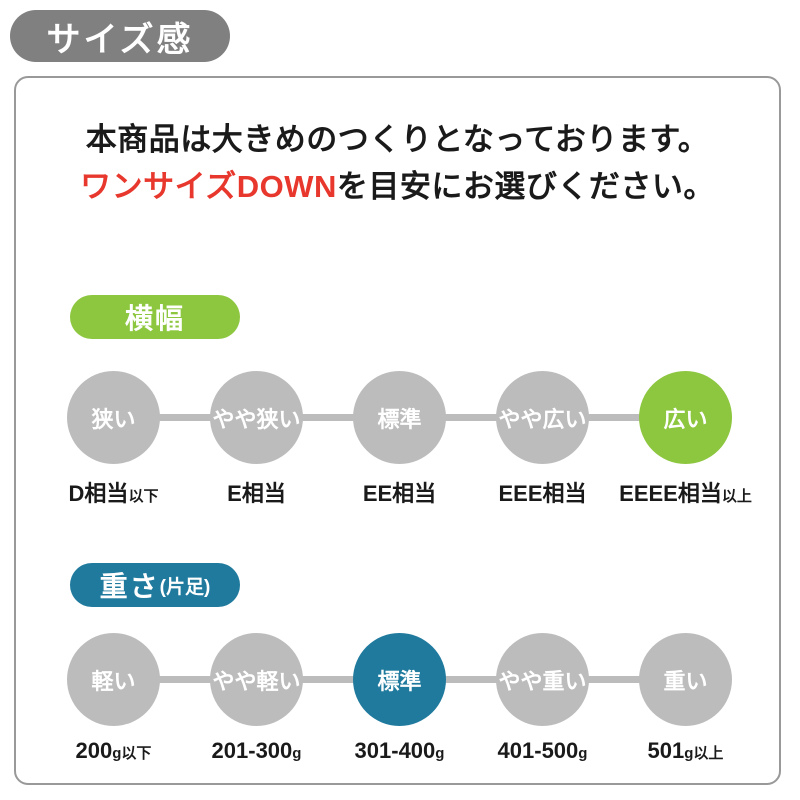  Describe the element at coordinates (685, 493) in the screenshot. I see `width-label-5: EEEE相当以上` at that location.